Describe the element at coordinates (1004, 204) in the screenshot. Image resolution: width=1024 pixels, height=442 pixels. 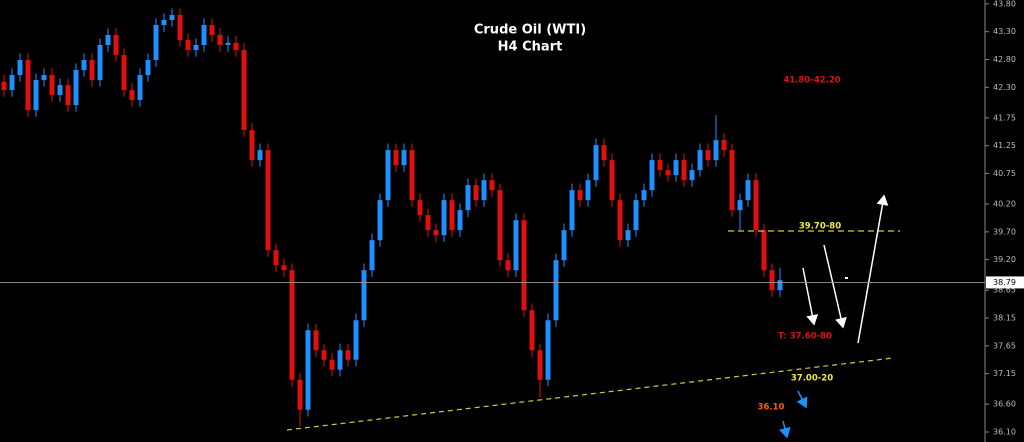
I see `y-tick-label: 40.20` at that location.